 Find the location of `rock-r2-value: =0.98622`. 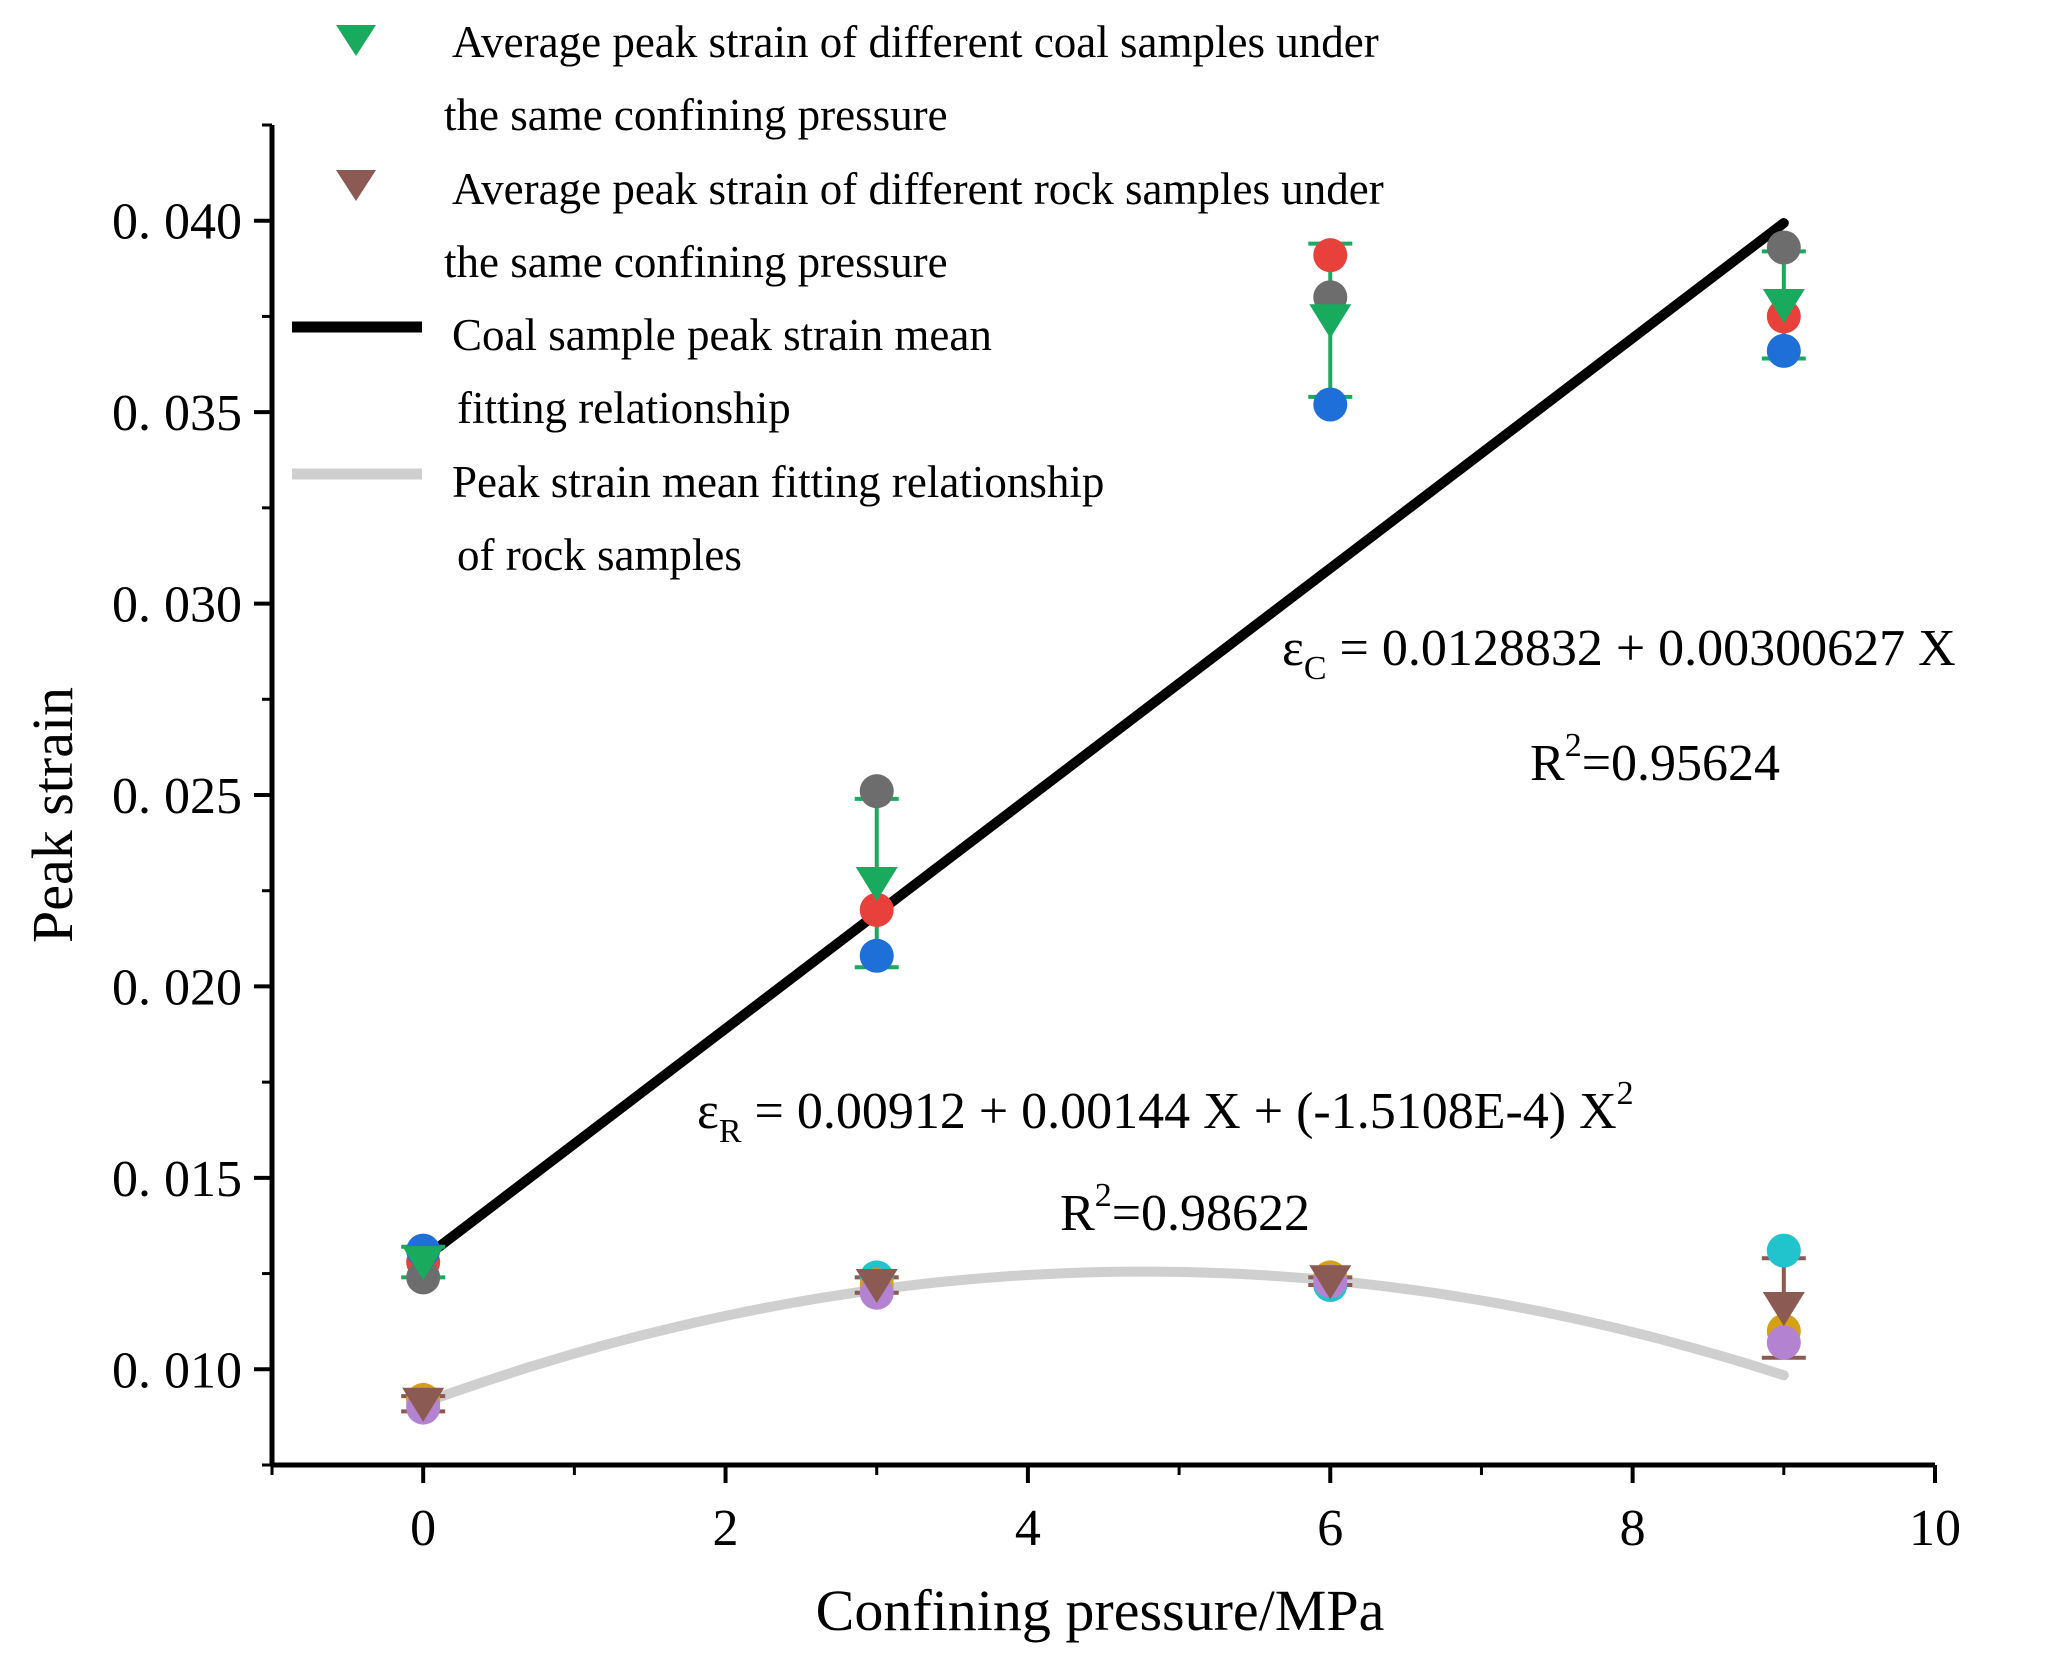

rock-r2-value: =0.98622 is located at coordinates (1211, 1213).